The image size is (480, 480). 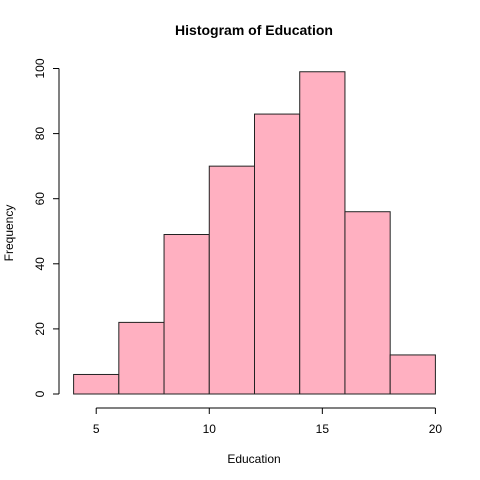 What do you see at coordinates (323, 429) in the screenshot?
I see `x-tick-label: 15` at bounding box center [323, 429].